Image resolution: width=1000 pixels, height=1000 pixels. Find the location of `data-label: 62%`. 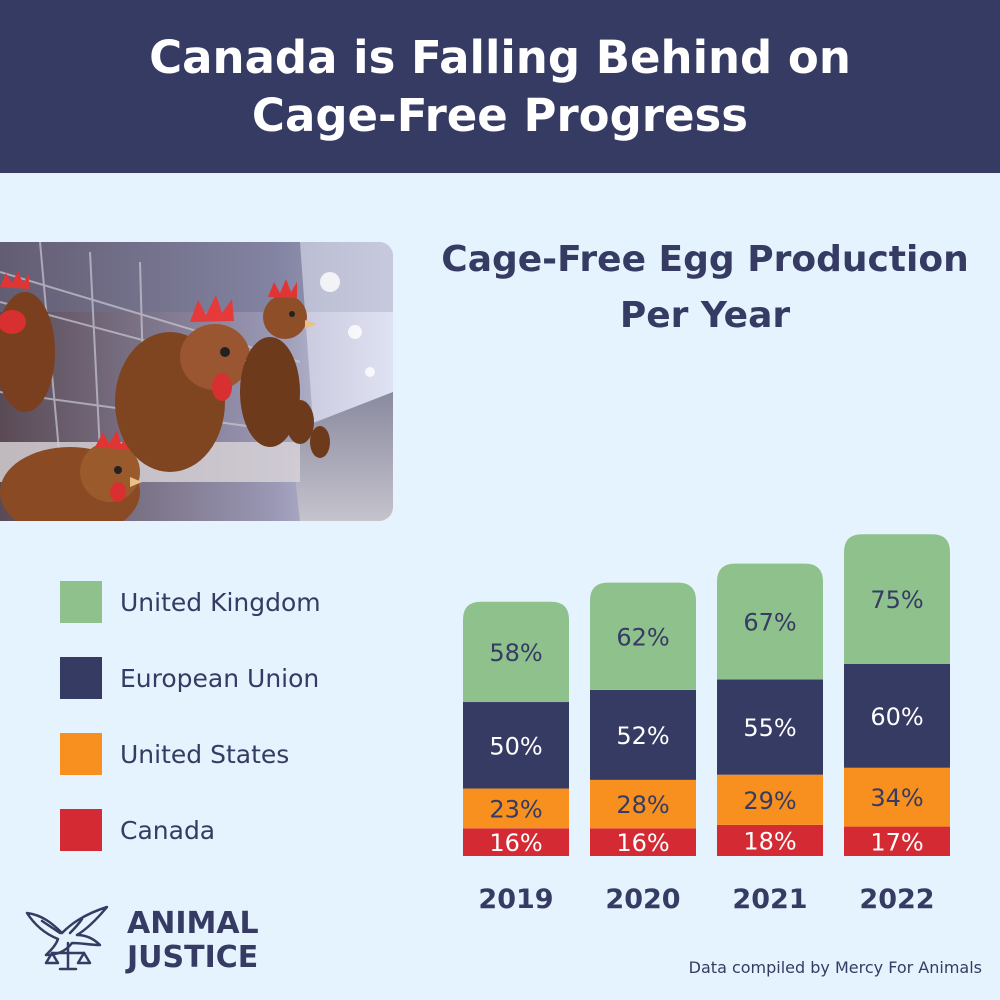

data-label: 62% is located at coordinates (642, 637).